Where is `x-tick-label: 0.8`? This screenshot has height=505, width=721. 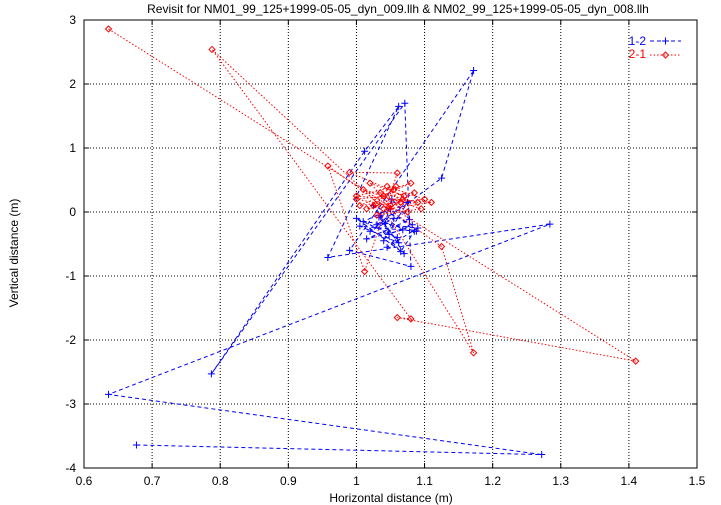
x-tick-label: 0.8 is located at coordinates (220, 481).